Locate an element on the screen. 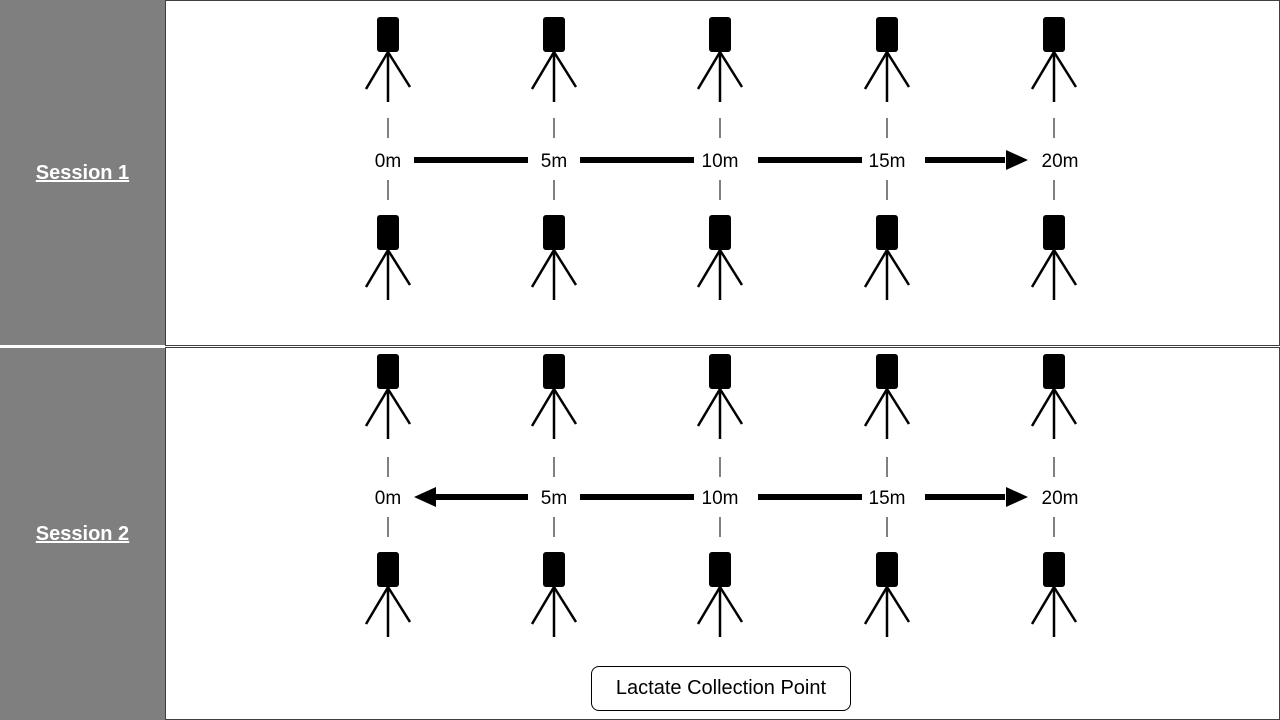 The image size is (1280, 720). session-1-marker-label: 15m is located at coordinates (887, 161).